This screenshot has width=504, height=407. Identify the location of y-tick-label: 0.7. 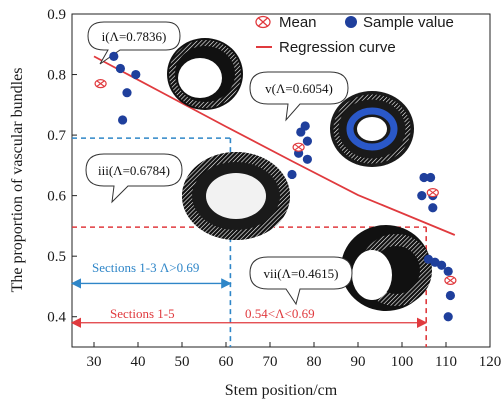
(56, 136).